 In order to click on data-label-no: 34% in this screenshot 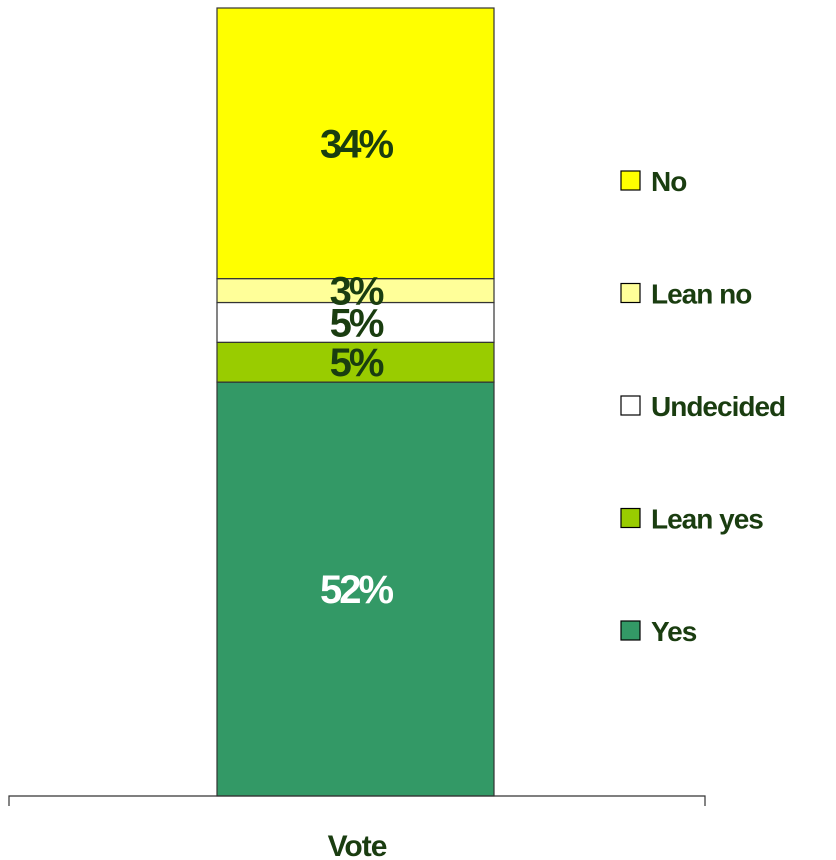, I will do `click(356, 144)`.